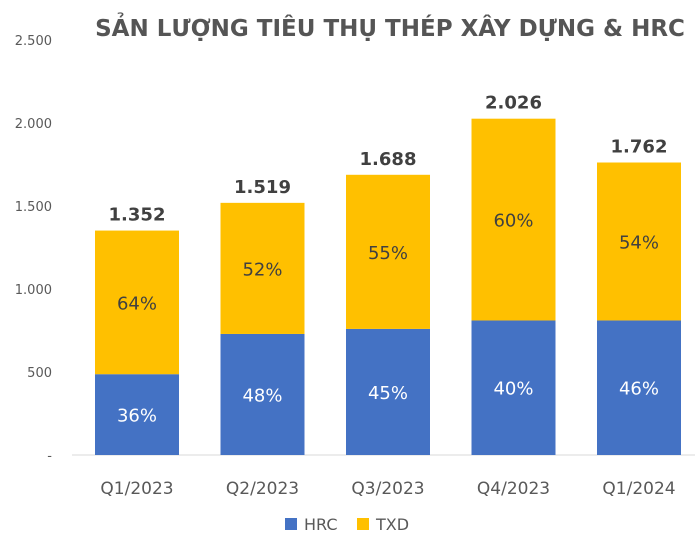 This screenshot has height=560, width=700. Describe the element at coordinates (262, 489) in the screenshot. I see `x-tick-label: Q2/2023` at that location.